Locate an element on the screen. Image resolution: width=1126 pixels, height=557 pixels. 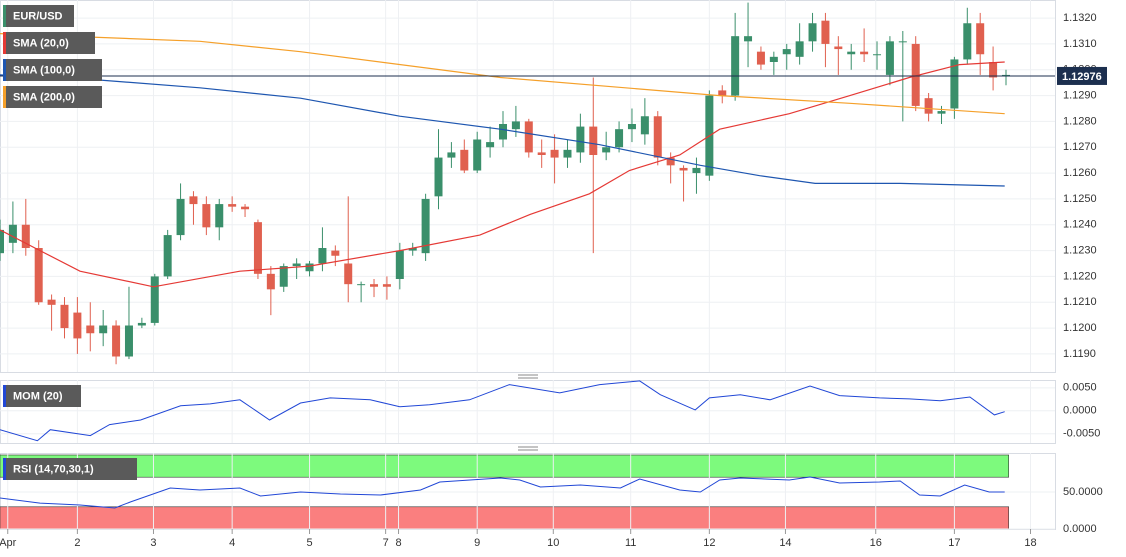
indicator-line is located at coordinates (502, 492).